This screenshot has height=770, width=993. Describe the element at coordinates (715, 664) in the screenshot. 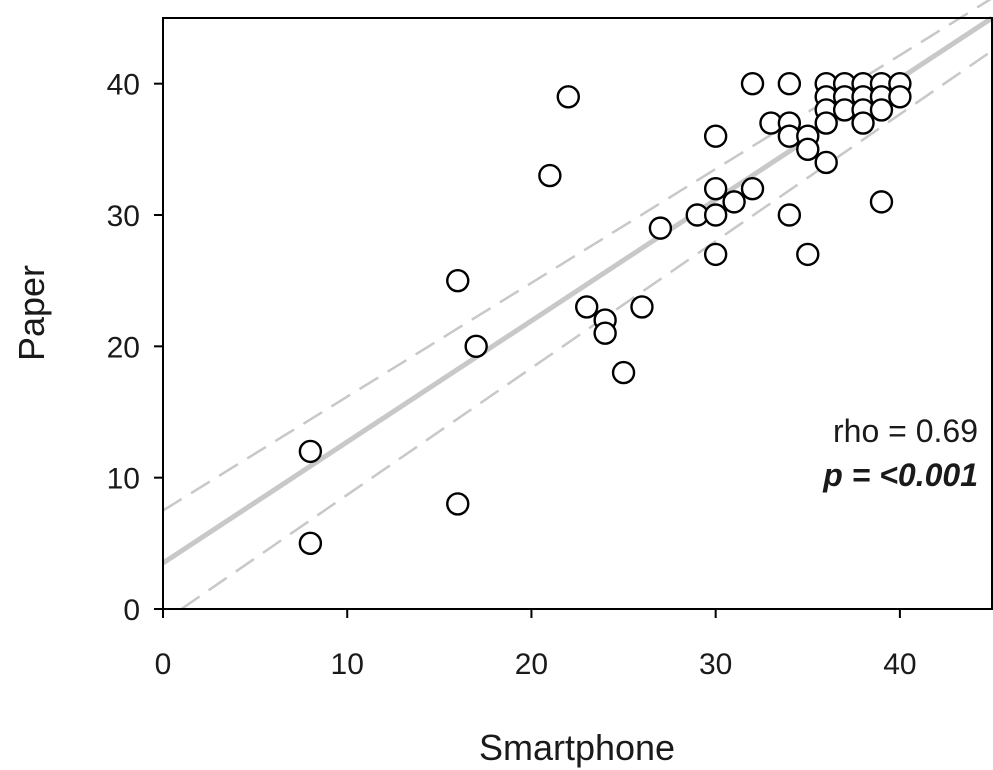

I see `x-tick-label: 30` at that location.